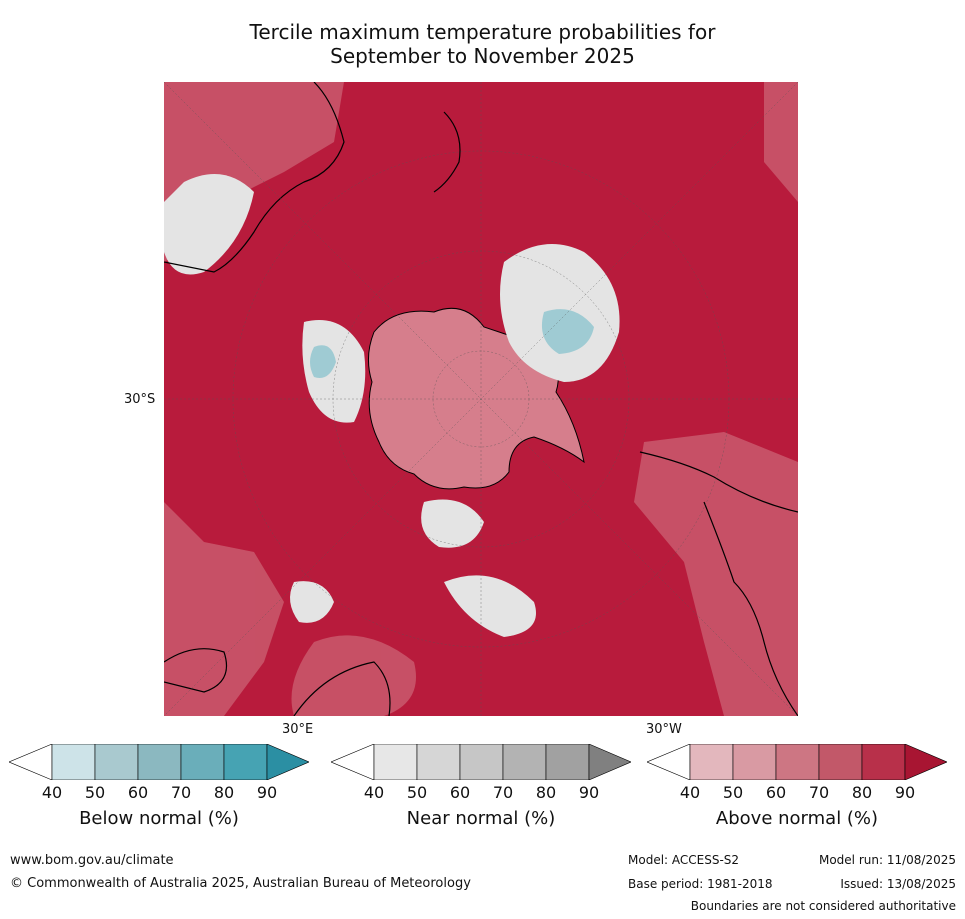 The width and height of the screenshot is (965, 919). What do you see at coordinates (481, 818) in the screenshot?
I see `legend-label-near: Near normal (%)` at bounding box center [481, 818].